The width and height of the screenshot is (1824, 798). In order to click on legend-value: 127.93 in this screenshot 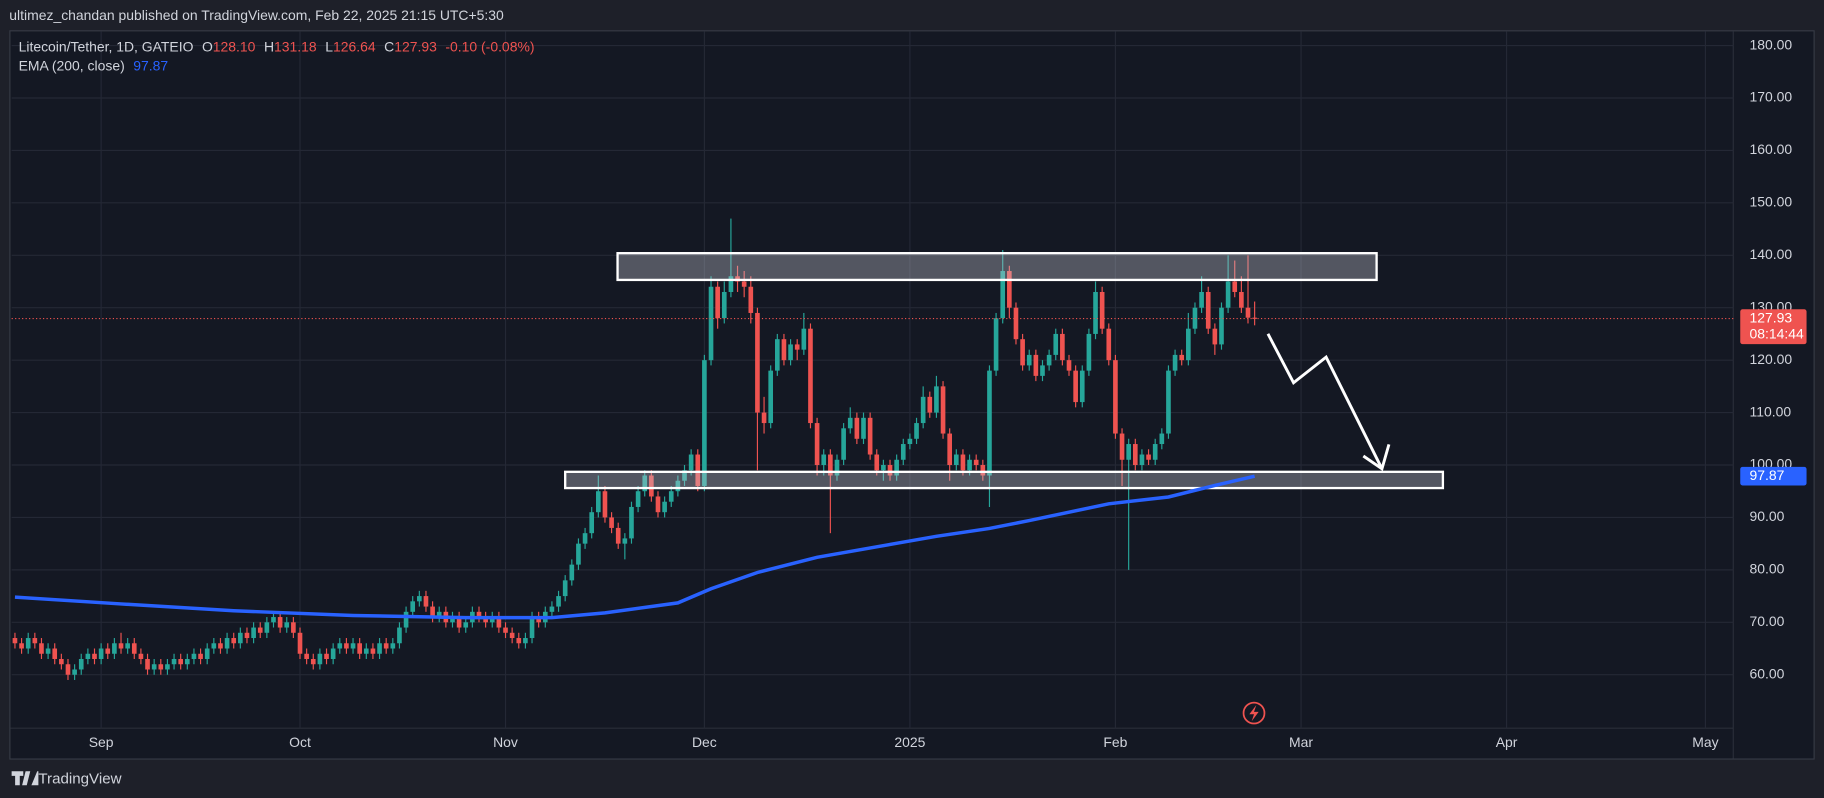, I will do `click(415, 46)`.